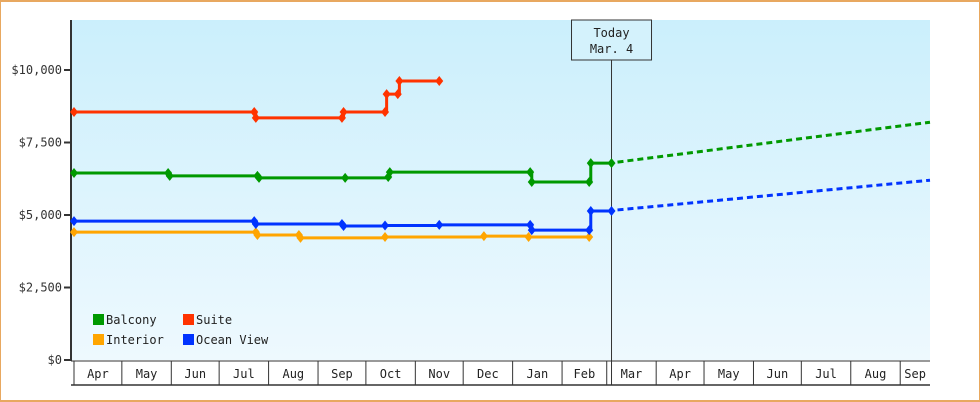  What do you see at coordinates (232, 340) in the screenshot?
I see `legend-label: Ocean View` at bounding box center [232, 340].